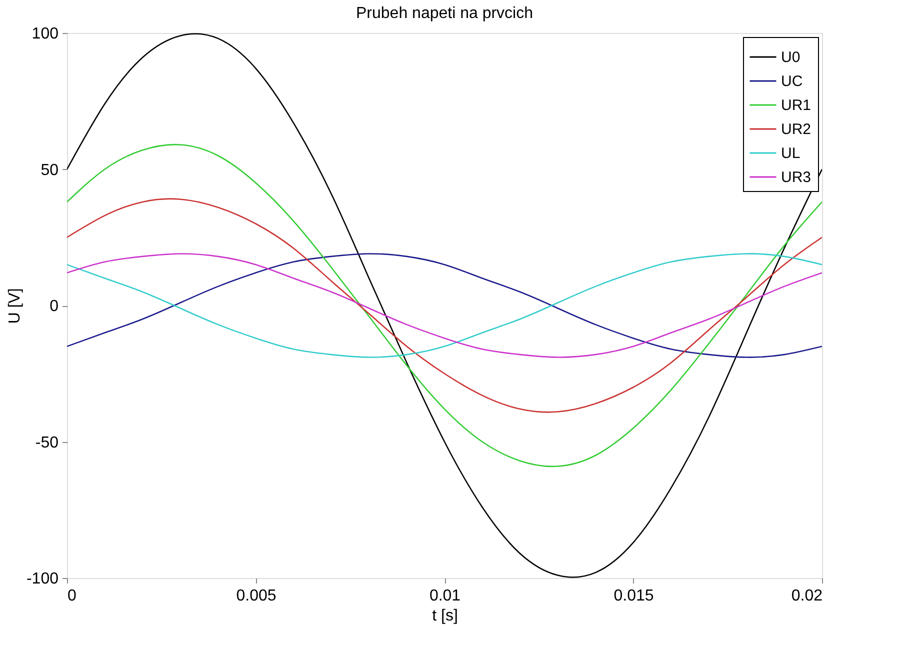 The image size is (897, 648). Describe the element at coordinates (72, 596) in the screenshot. I see `x-tick-label: 0` at that location.